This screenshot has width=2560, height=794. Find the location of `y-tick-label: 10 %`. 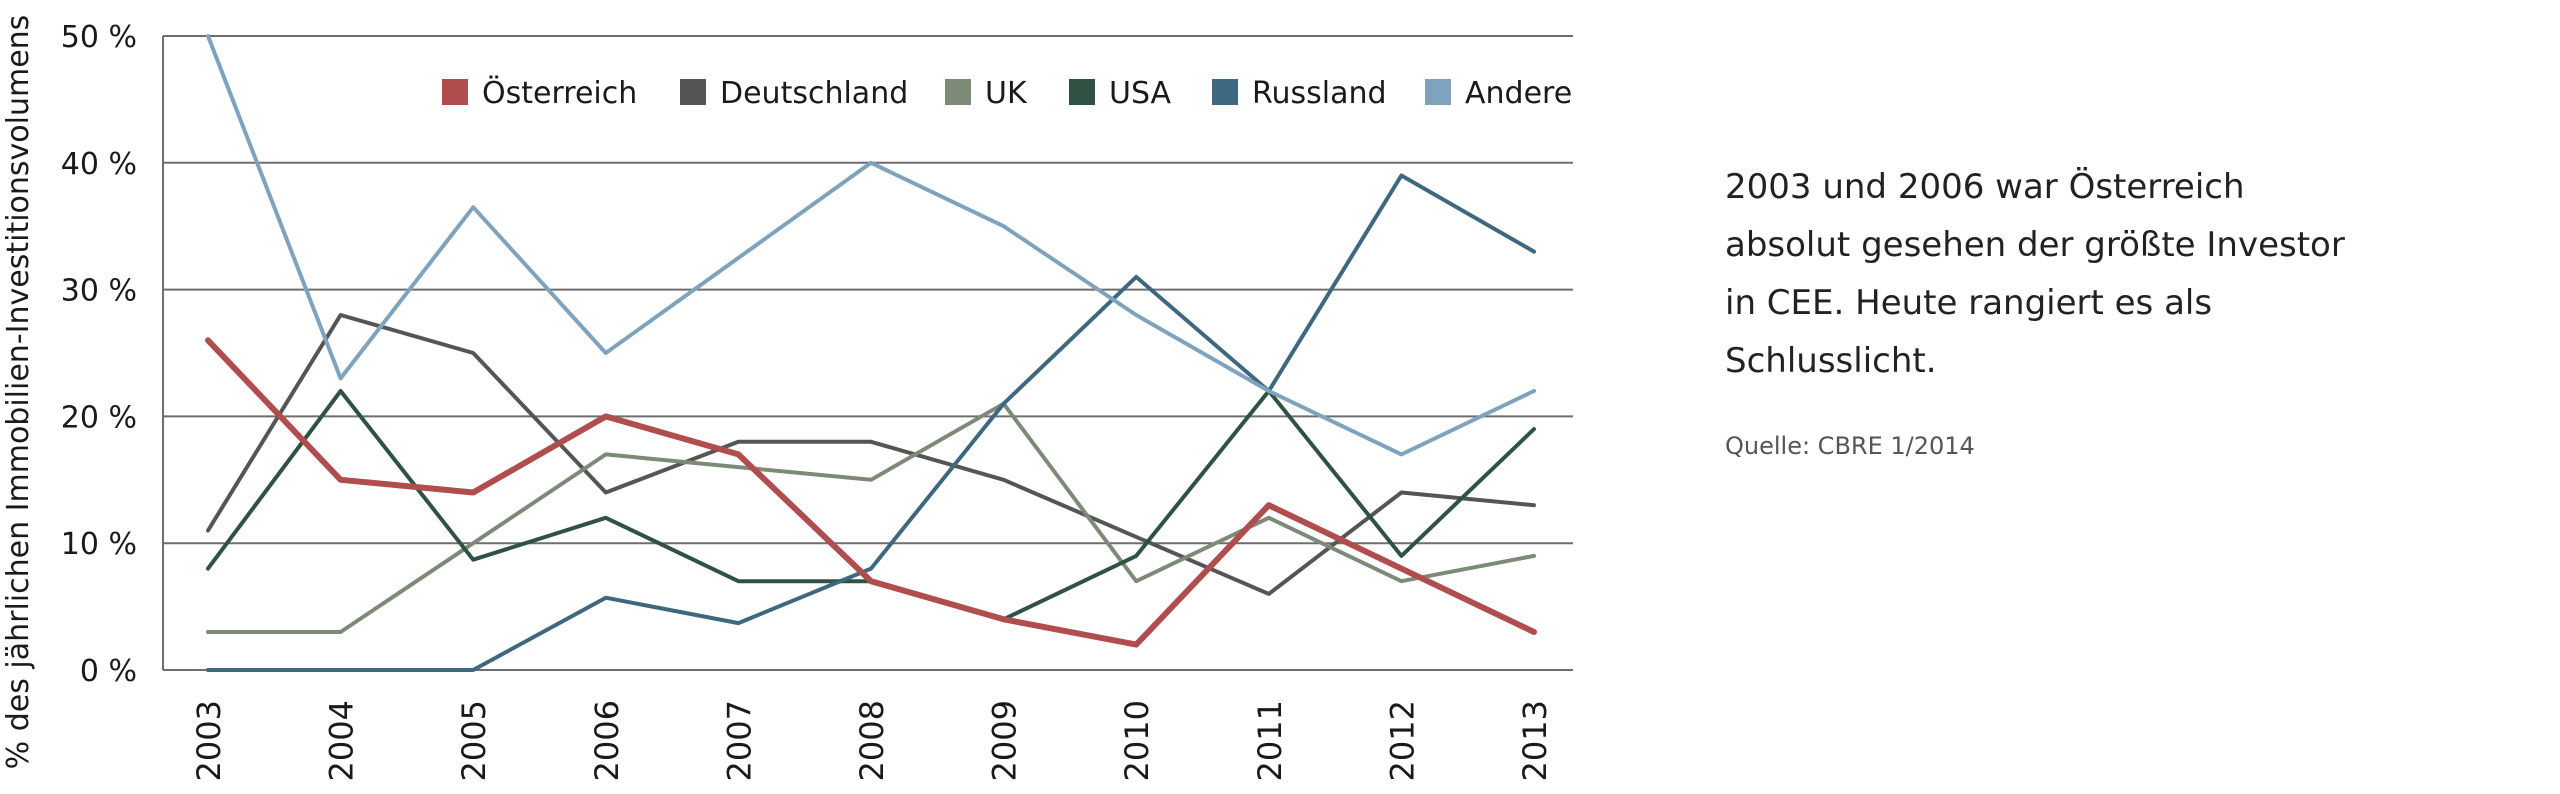

y-tick-label: 10 % is located at coordinates (99, 544).